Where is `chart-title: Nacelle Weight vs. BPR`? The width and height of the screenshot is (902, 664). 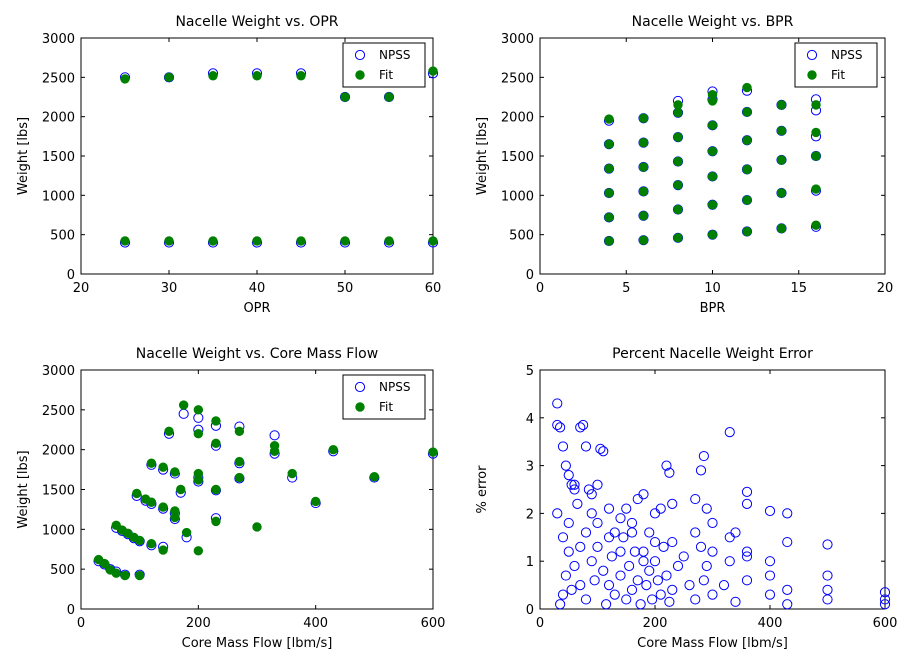 chart-title: Nacelle Weight vs. BPR is located at coordinates (713, 22).